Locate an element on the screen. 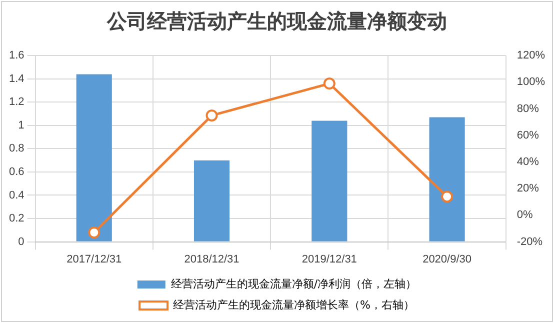 The height and width of the screenshot is (323, 554). y-tick-label: 0.8 is located at coordinates (16, 148).